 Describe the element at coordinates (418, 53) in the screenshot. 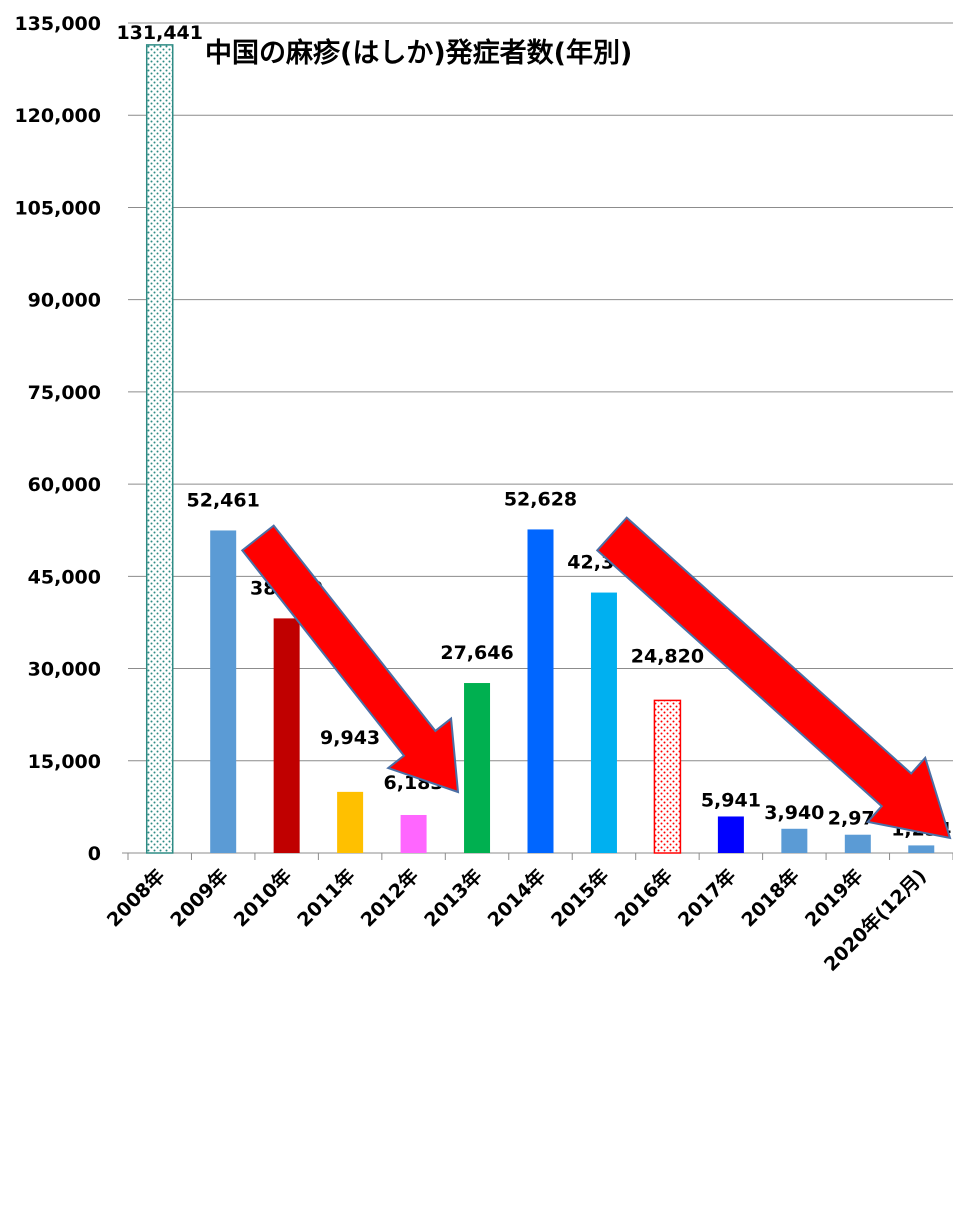

I see `chart-title: 中国の麻疹(はしか)発症者数(年別)` at that location.